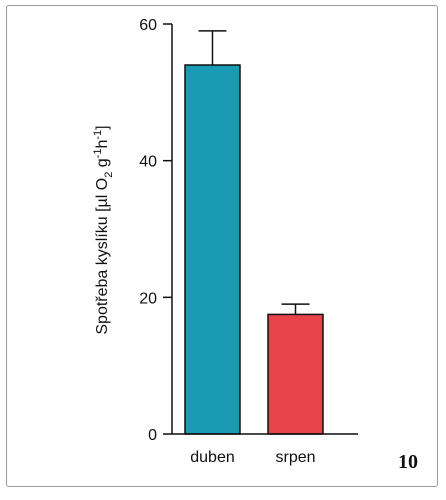 Image resolution: width=446 pixels, height=500 pixels. What do you see at coordinates (295, 374) in the screenshot?
I see `bar-srpen` at bounding box center [295, 374].